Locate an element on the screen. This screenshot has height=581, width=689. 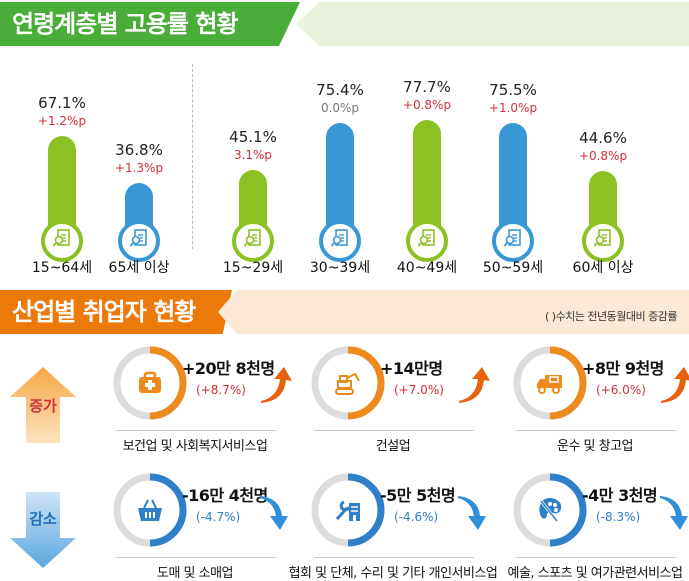
excavator-icon is located at coordinates (347, 383).